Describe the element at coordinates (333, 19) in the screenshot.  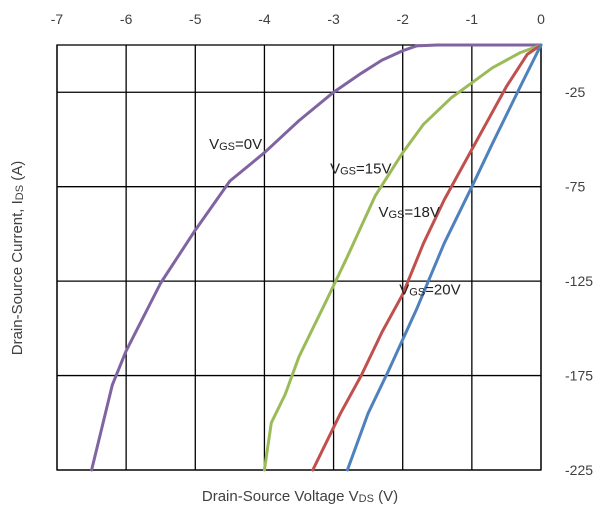
I see `x-tick-label: -3` at that location.